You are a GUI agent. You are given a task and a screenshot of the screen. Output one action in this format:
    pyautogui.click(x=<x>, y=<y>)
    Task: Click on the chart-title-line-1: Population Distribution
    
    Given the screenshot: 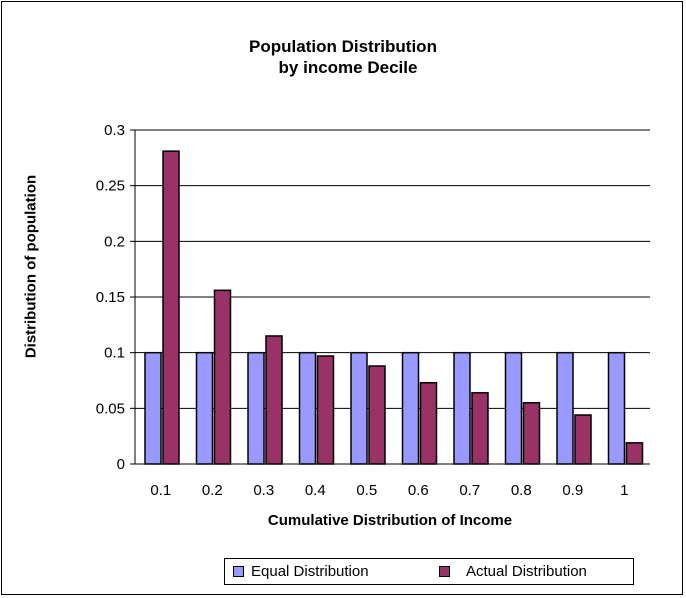 What is the action you would take?
    pyautogui.click(x=343, y=46)
    